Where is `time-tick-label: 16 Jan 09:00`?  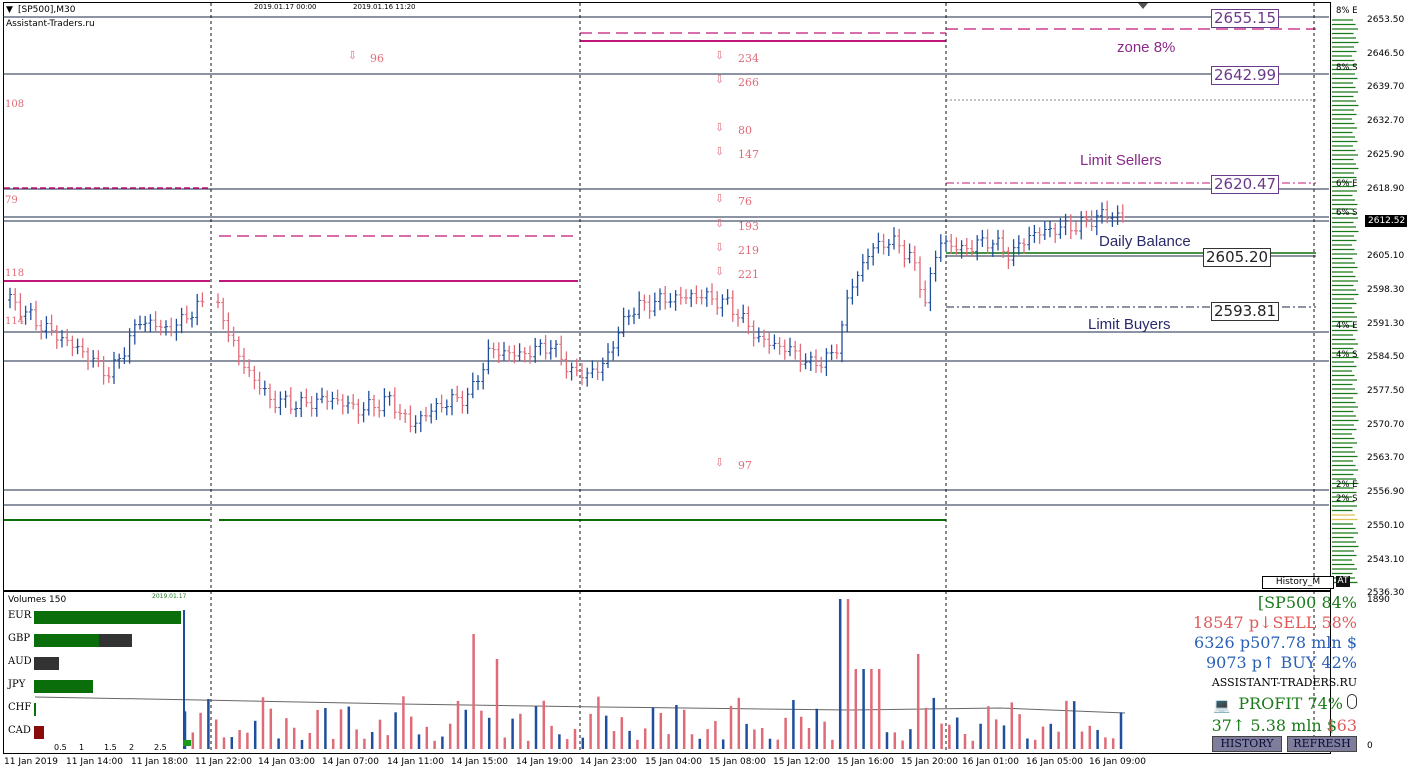
time-tick-label: 16 Jan 09:00 is located at coordinates (1117, 762).